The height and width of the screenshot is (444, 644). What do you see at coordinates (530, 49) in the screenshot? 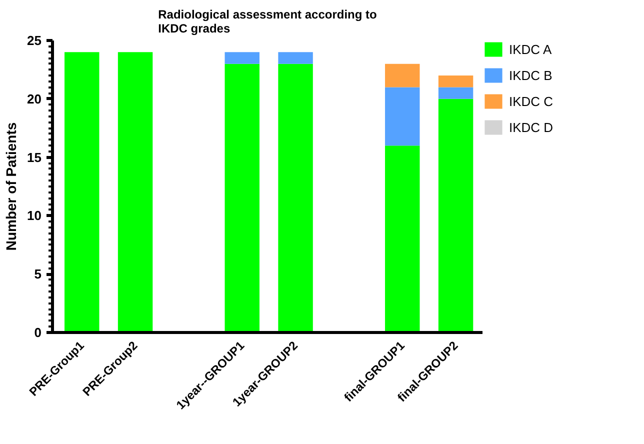
I see `legend-label: IKDC A` at bounding box center [530, 49].